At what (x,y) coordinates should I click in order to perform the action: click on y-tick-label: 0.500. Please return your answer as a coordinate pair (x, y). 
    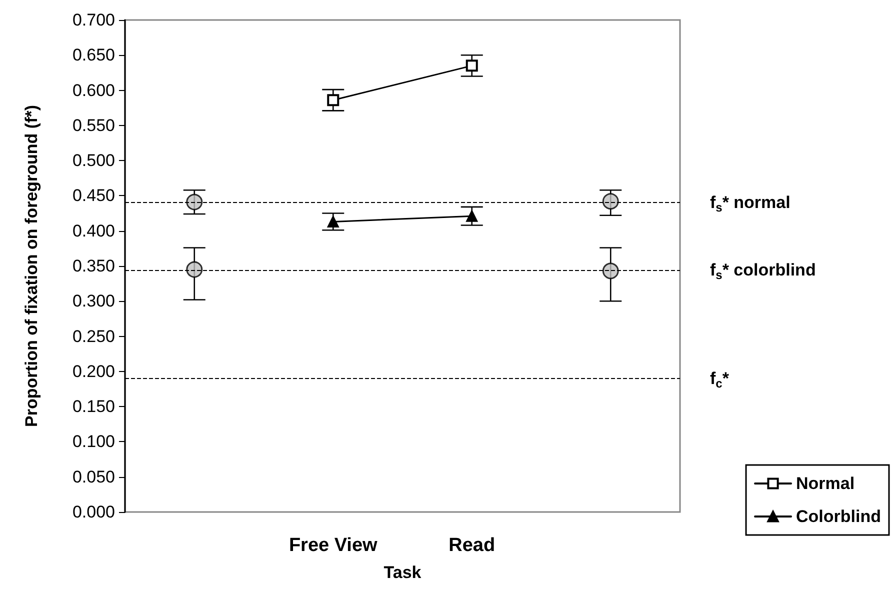
    Looking at the image, I should click on (93, 160).